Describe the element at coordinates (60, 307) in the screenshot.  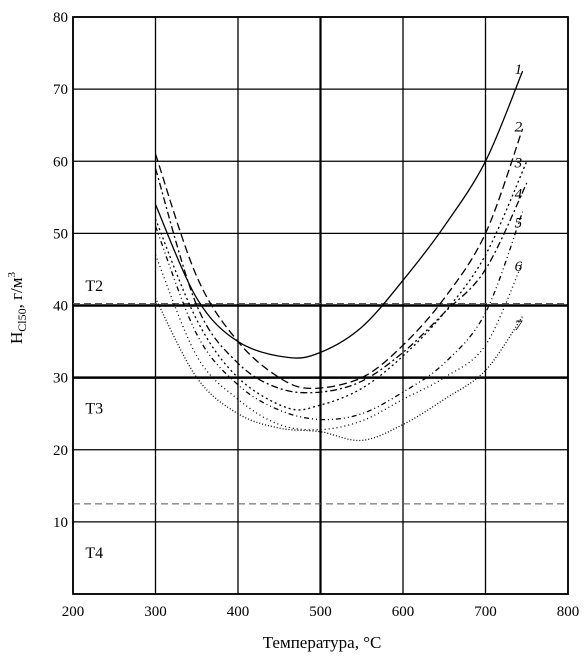
I see `y-tick-label: 40` at that location.